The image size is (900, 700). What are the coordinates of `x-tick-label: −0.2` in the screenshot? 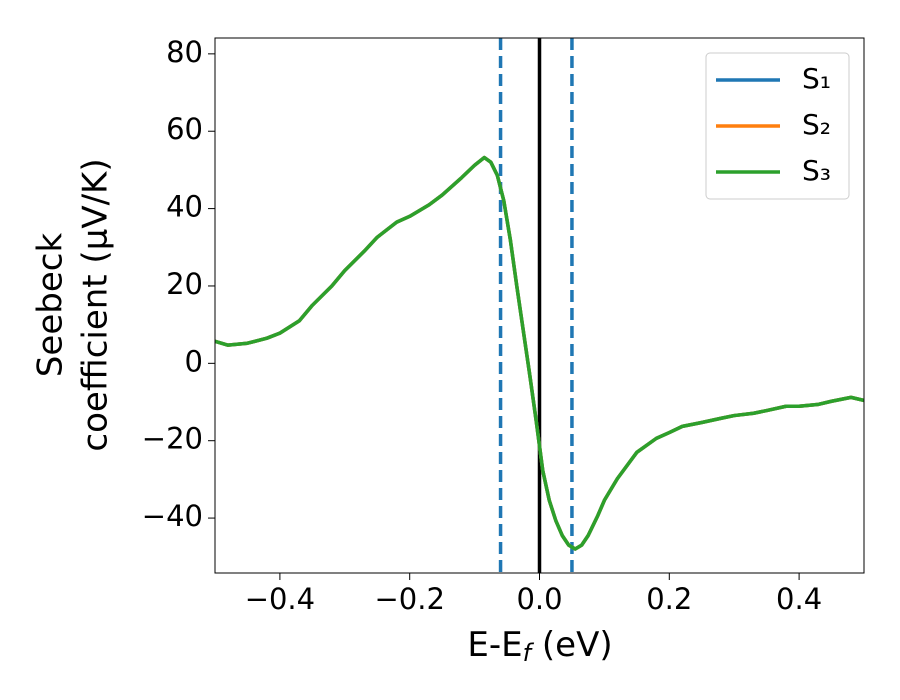 It's located at (409, 599).